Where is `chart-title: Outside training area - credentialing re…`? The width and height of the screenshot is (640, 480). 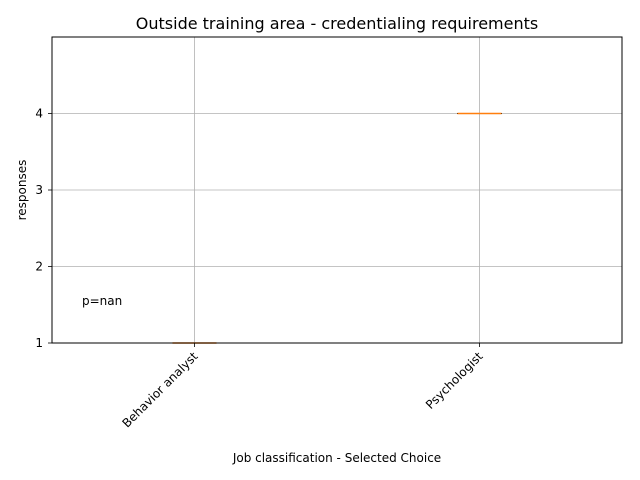
chart-title: Outside training area - credentialing re… is located at coordinates (337, 23).